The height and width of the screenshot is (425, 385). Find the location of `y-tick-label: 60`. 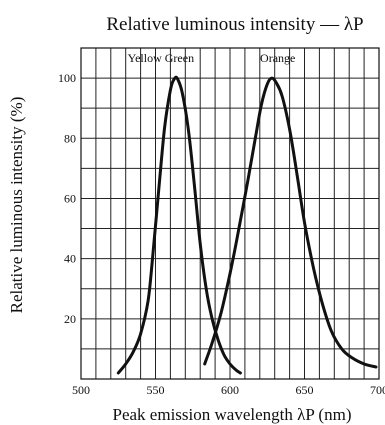

y-tick-label: 60 is located at coordinates (70, 198).